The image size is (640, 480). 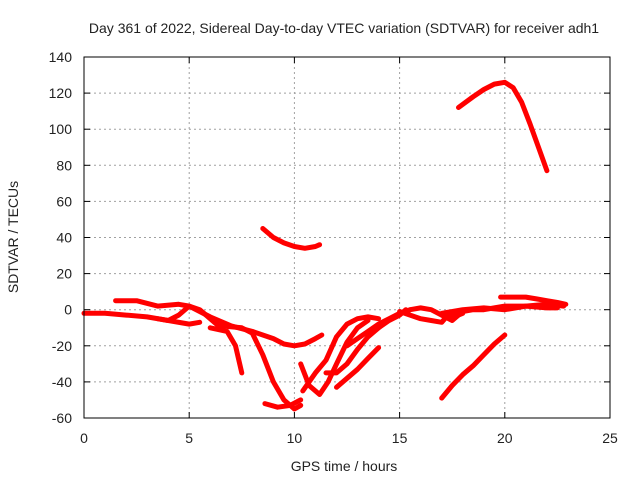 I want to click on y-tick-label: 60, so click(x=64, y=201).